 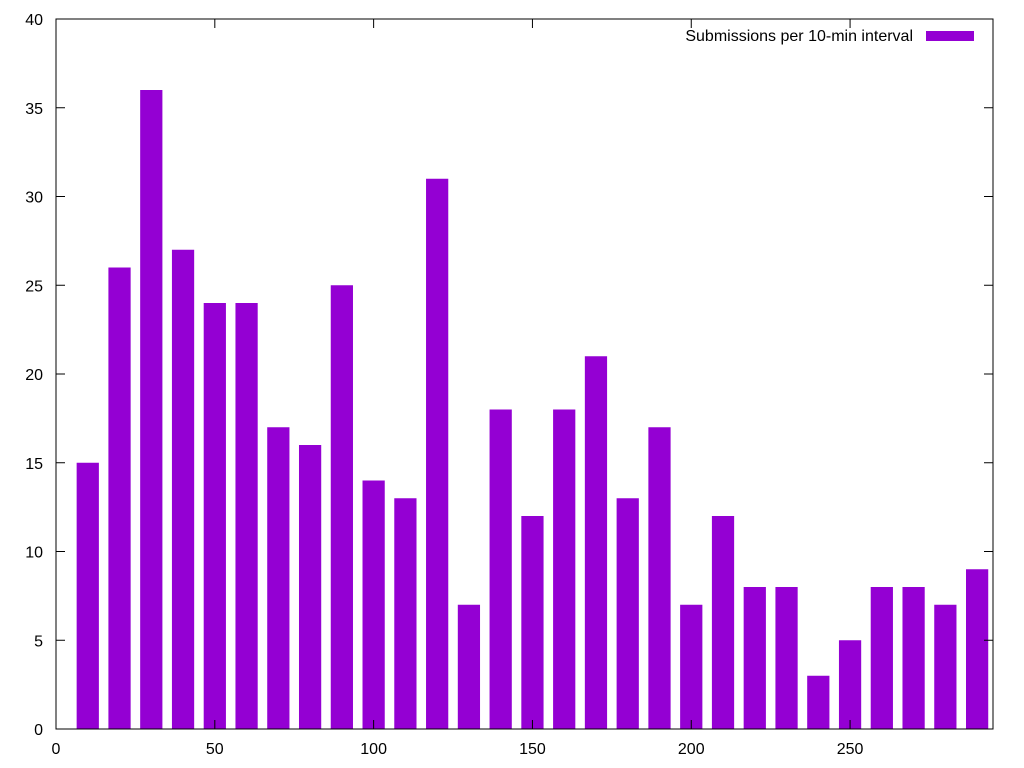 I want to click on y-tick-label: 35, so click(x=34, y=109).